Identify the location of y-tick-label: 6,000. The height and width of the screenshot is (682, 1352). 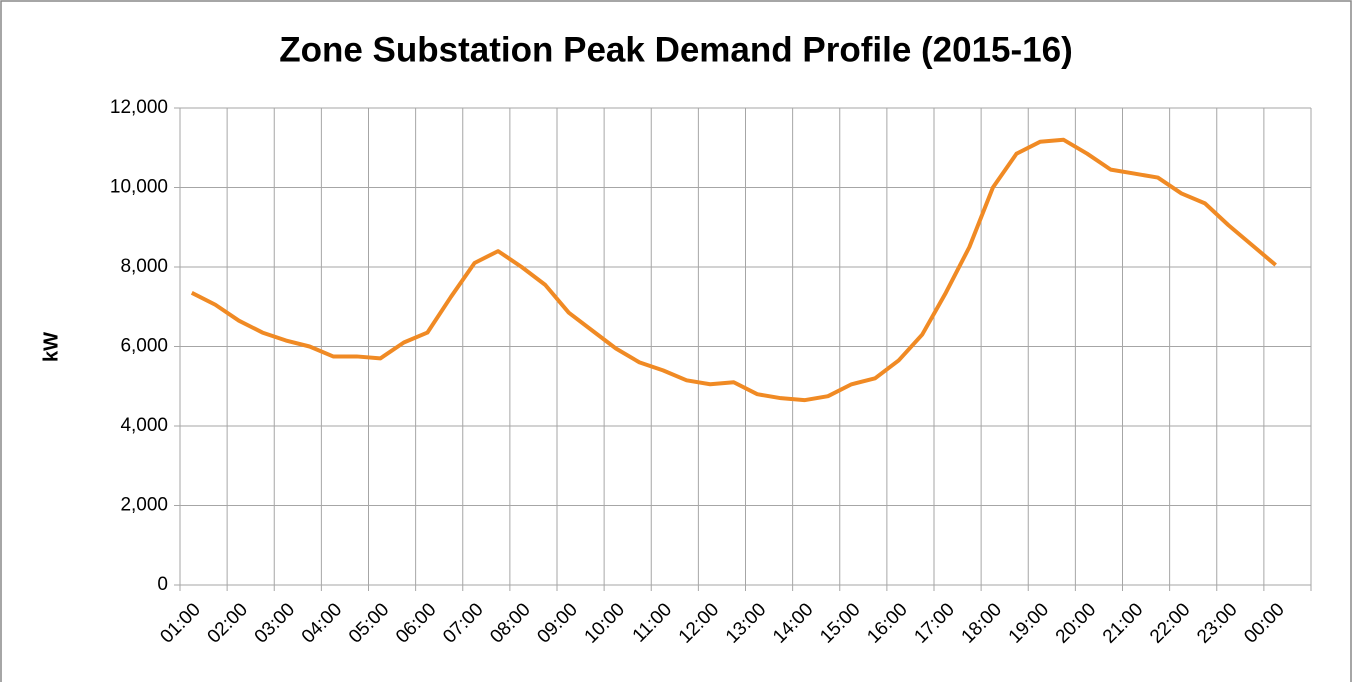
(144, 346).